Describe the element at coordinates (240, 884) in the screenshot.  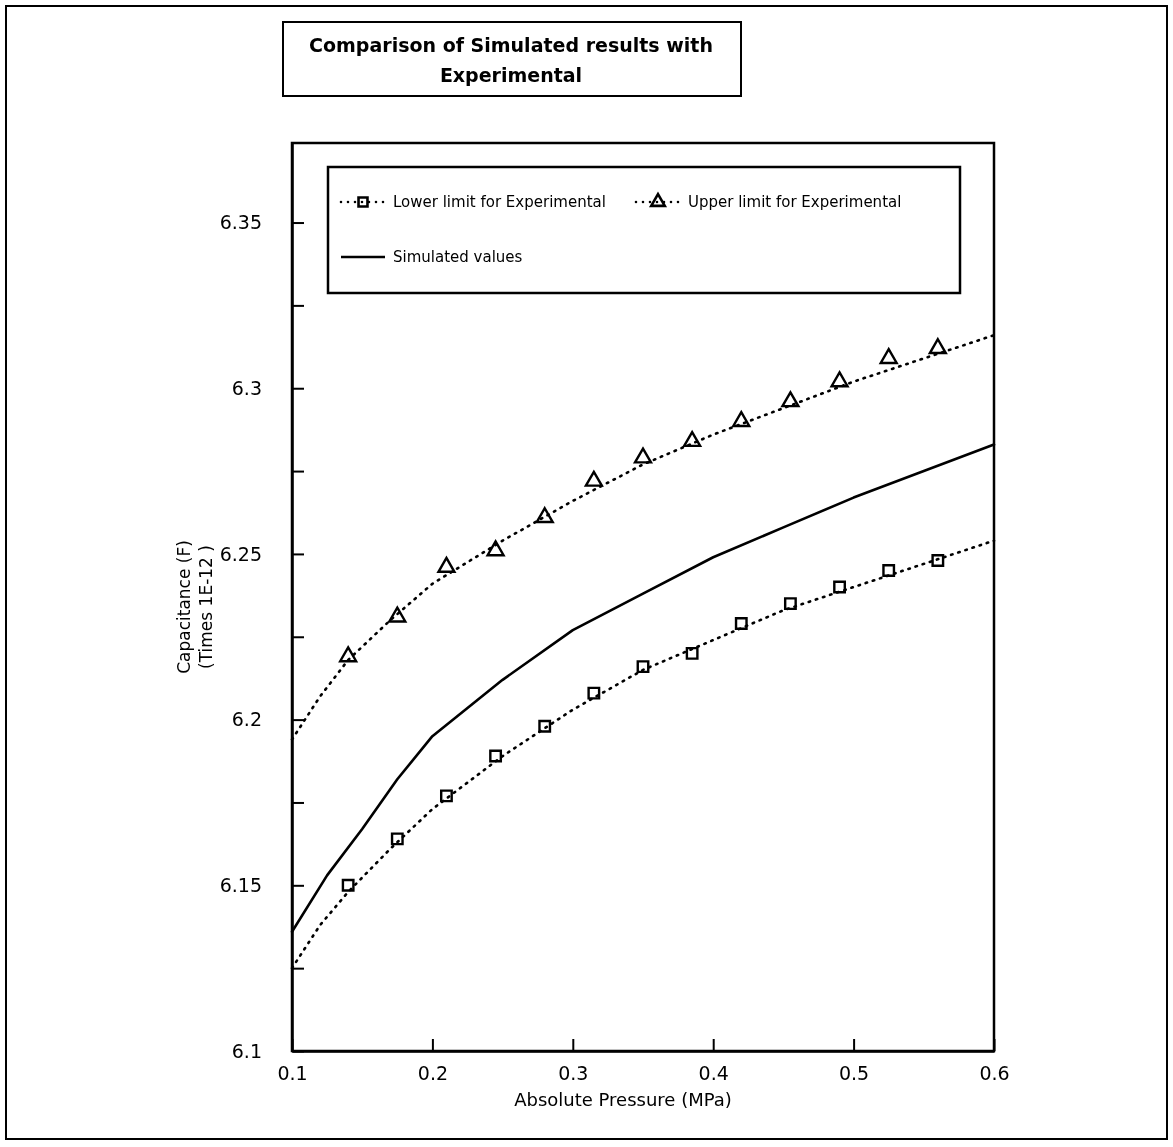
I see `y-tick-label: 6.15` at that location.